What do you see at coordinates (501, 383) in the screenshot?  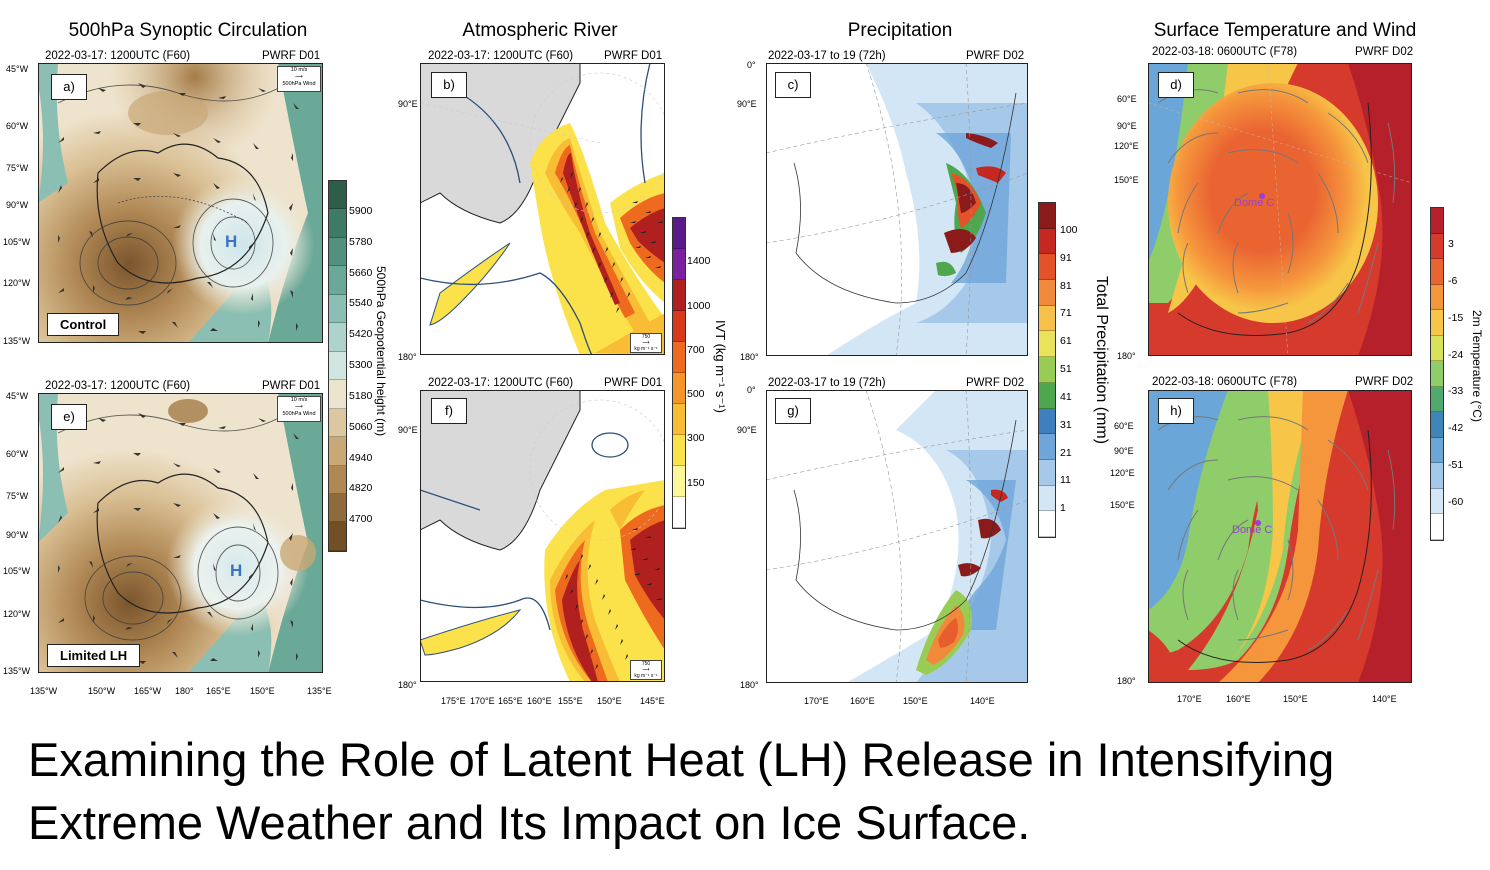 I see `panel-f-date: 2022-03-17: 1200UTC (F60)` at bounding box center [501, 383].